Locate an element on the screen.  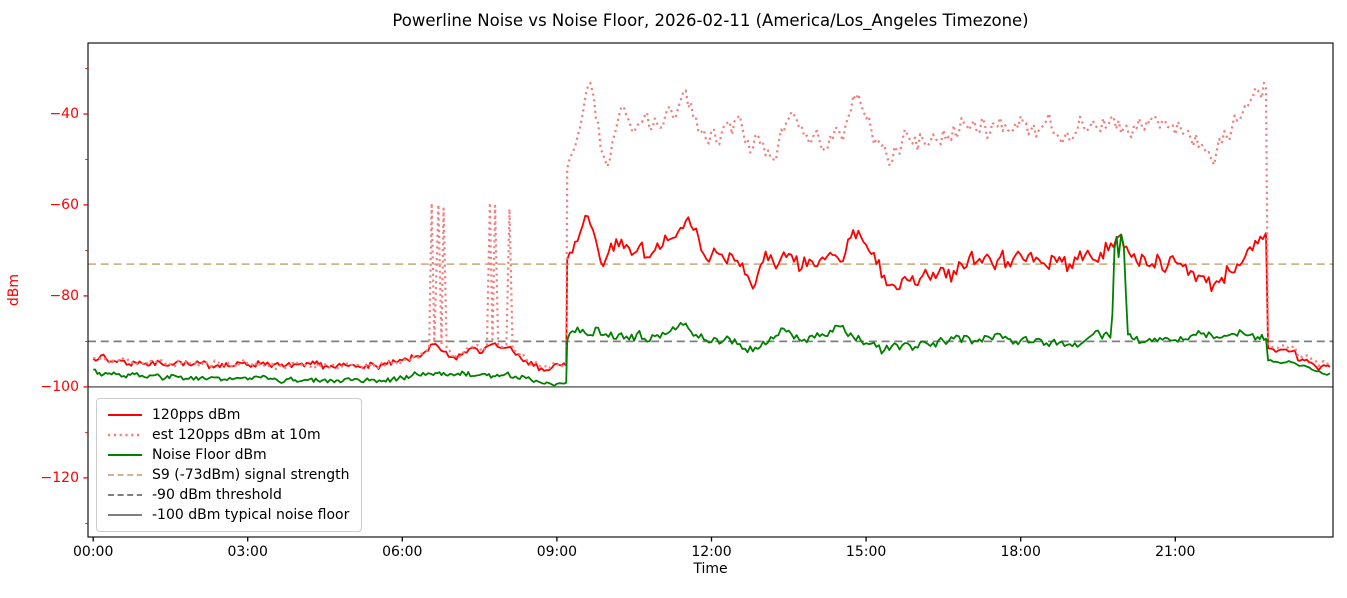
legend-item: est 120pps dBm at 10m is located at coordinates (228, 435).